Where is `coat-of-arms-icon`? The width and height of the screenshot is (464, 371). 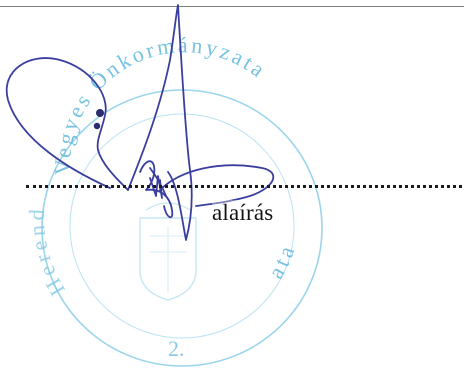 coat-of-arms-icon is located at coordinates (168, 251).